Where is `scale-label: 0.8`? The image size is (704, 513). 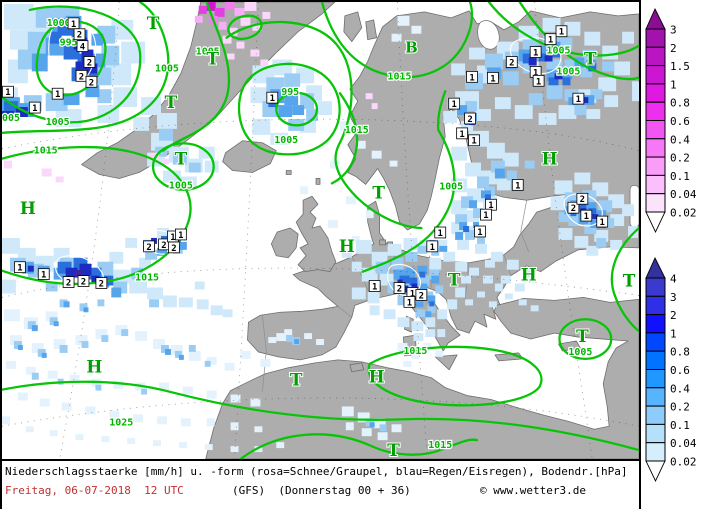
scale-label: 0.8 is located at coordinates (680, 103).